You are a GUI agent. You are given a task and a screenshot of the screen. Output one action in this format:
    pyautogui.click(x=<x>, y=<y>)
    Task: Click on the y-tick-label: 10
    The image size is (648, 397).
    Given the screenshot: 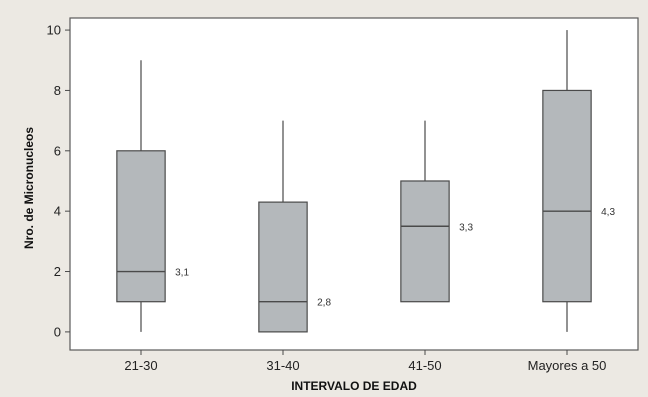 What is the action you would take?
    pyautogui.click(x=54, y=30)
    